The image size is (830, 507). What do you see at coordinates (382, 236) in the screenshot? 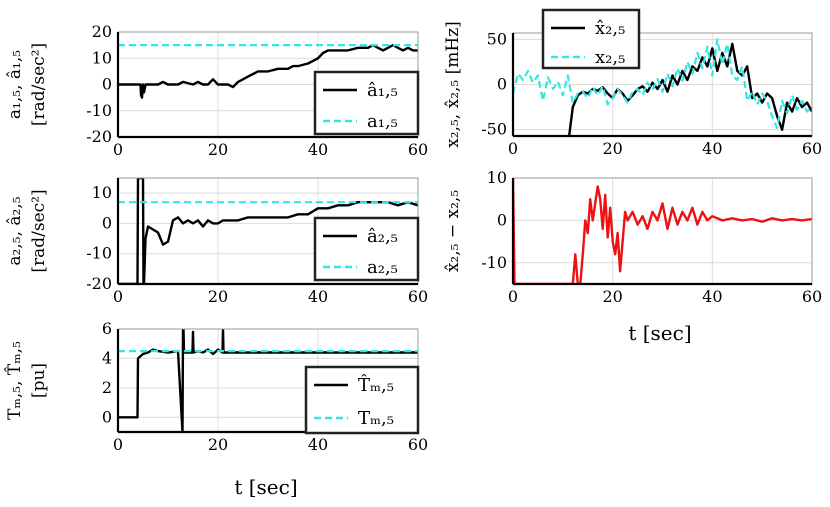
I see `legend-label: â₂,₅` at bounding box center [382, 236].